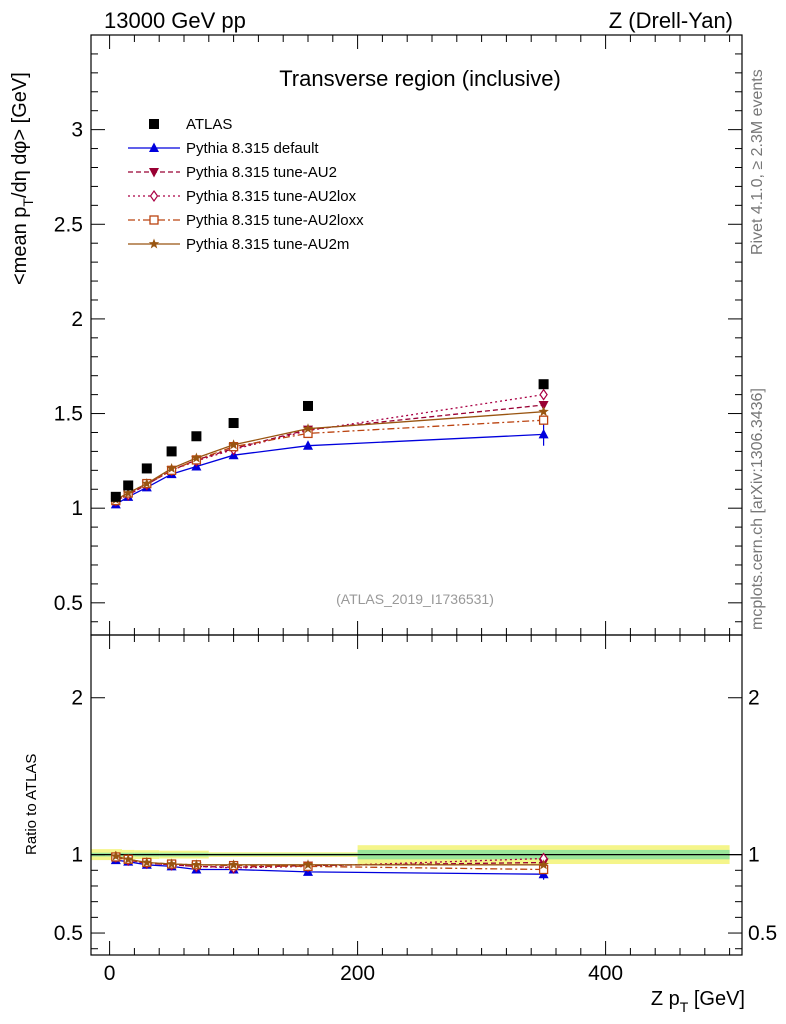  Describe the element at coordinates (252, 148) in the screenshot. I see `legend-label: Pythia 8.315 default` at that location.